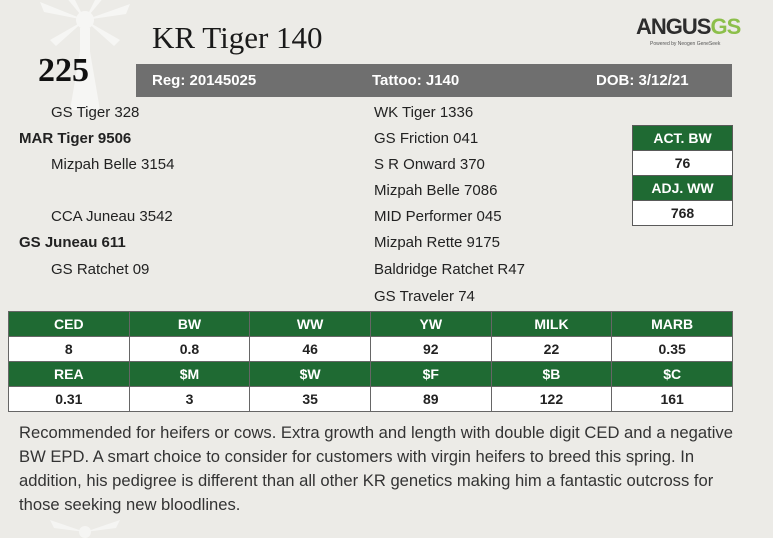 This screenshot has height=538, width=773. I want to click on pedigree-ancestor-3: S R Onward 370, so click(429, 164).